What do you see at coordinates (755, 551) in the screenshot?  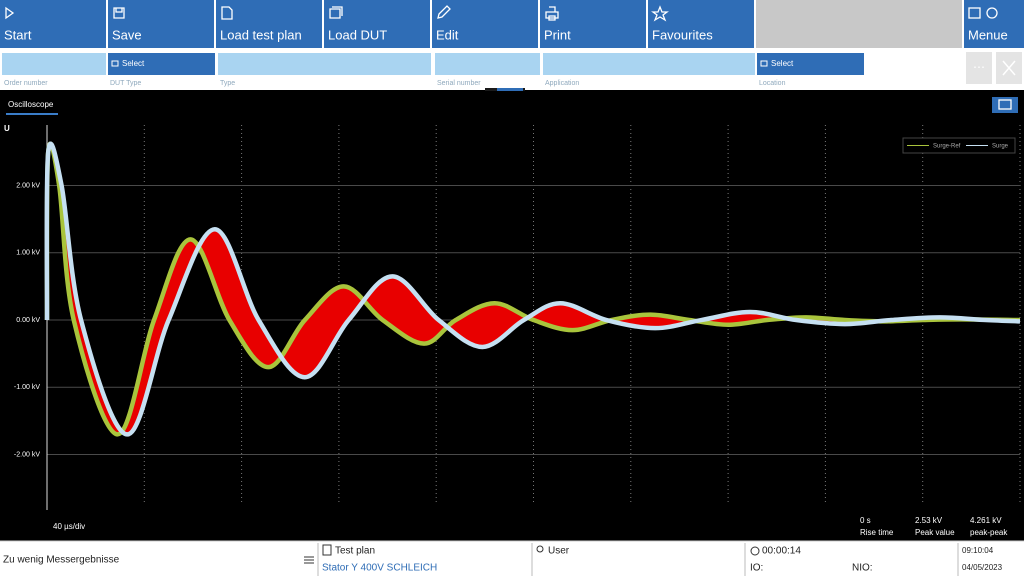 I see `clock-icon` at bounding box center [755, 551].